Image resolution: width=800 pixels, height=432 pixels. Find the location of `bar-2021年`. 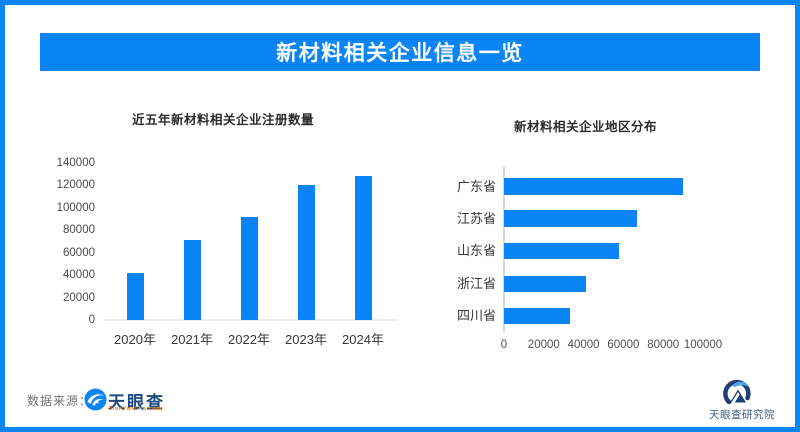

bar-2021年 is located at coordinates (192, 280).